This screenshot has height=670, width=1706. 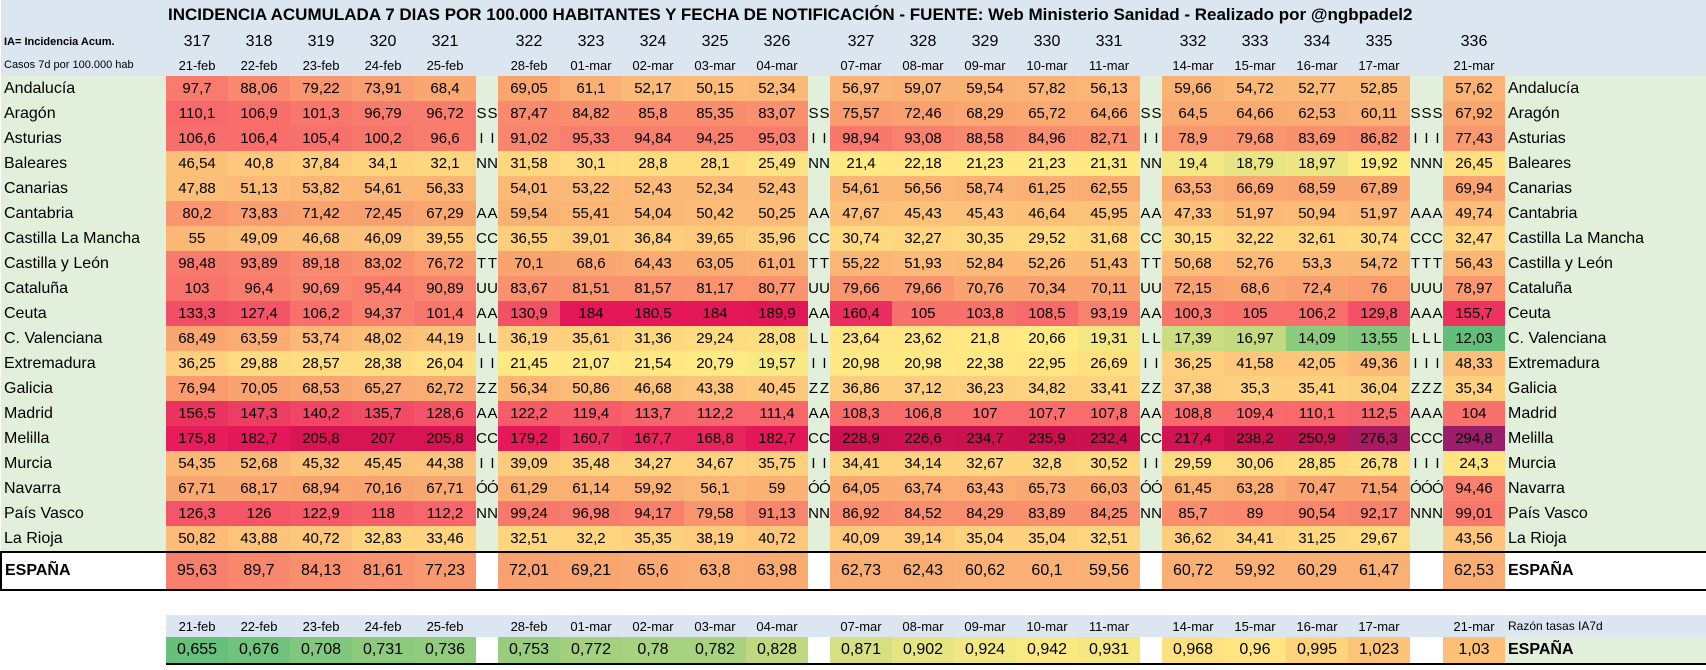 I want to click on value-cell: 106,2, so click(x=1317, y=313).